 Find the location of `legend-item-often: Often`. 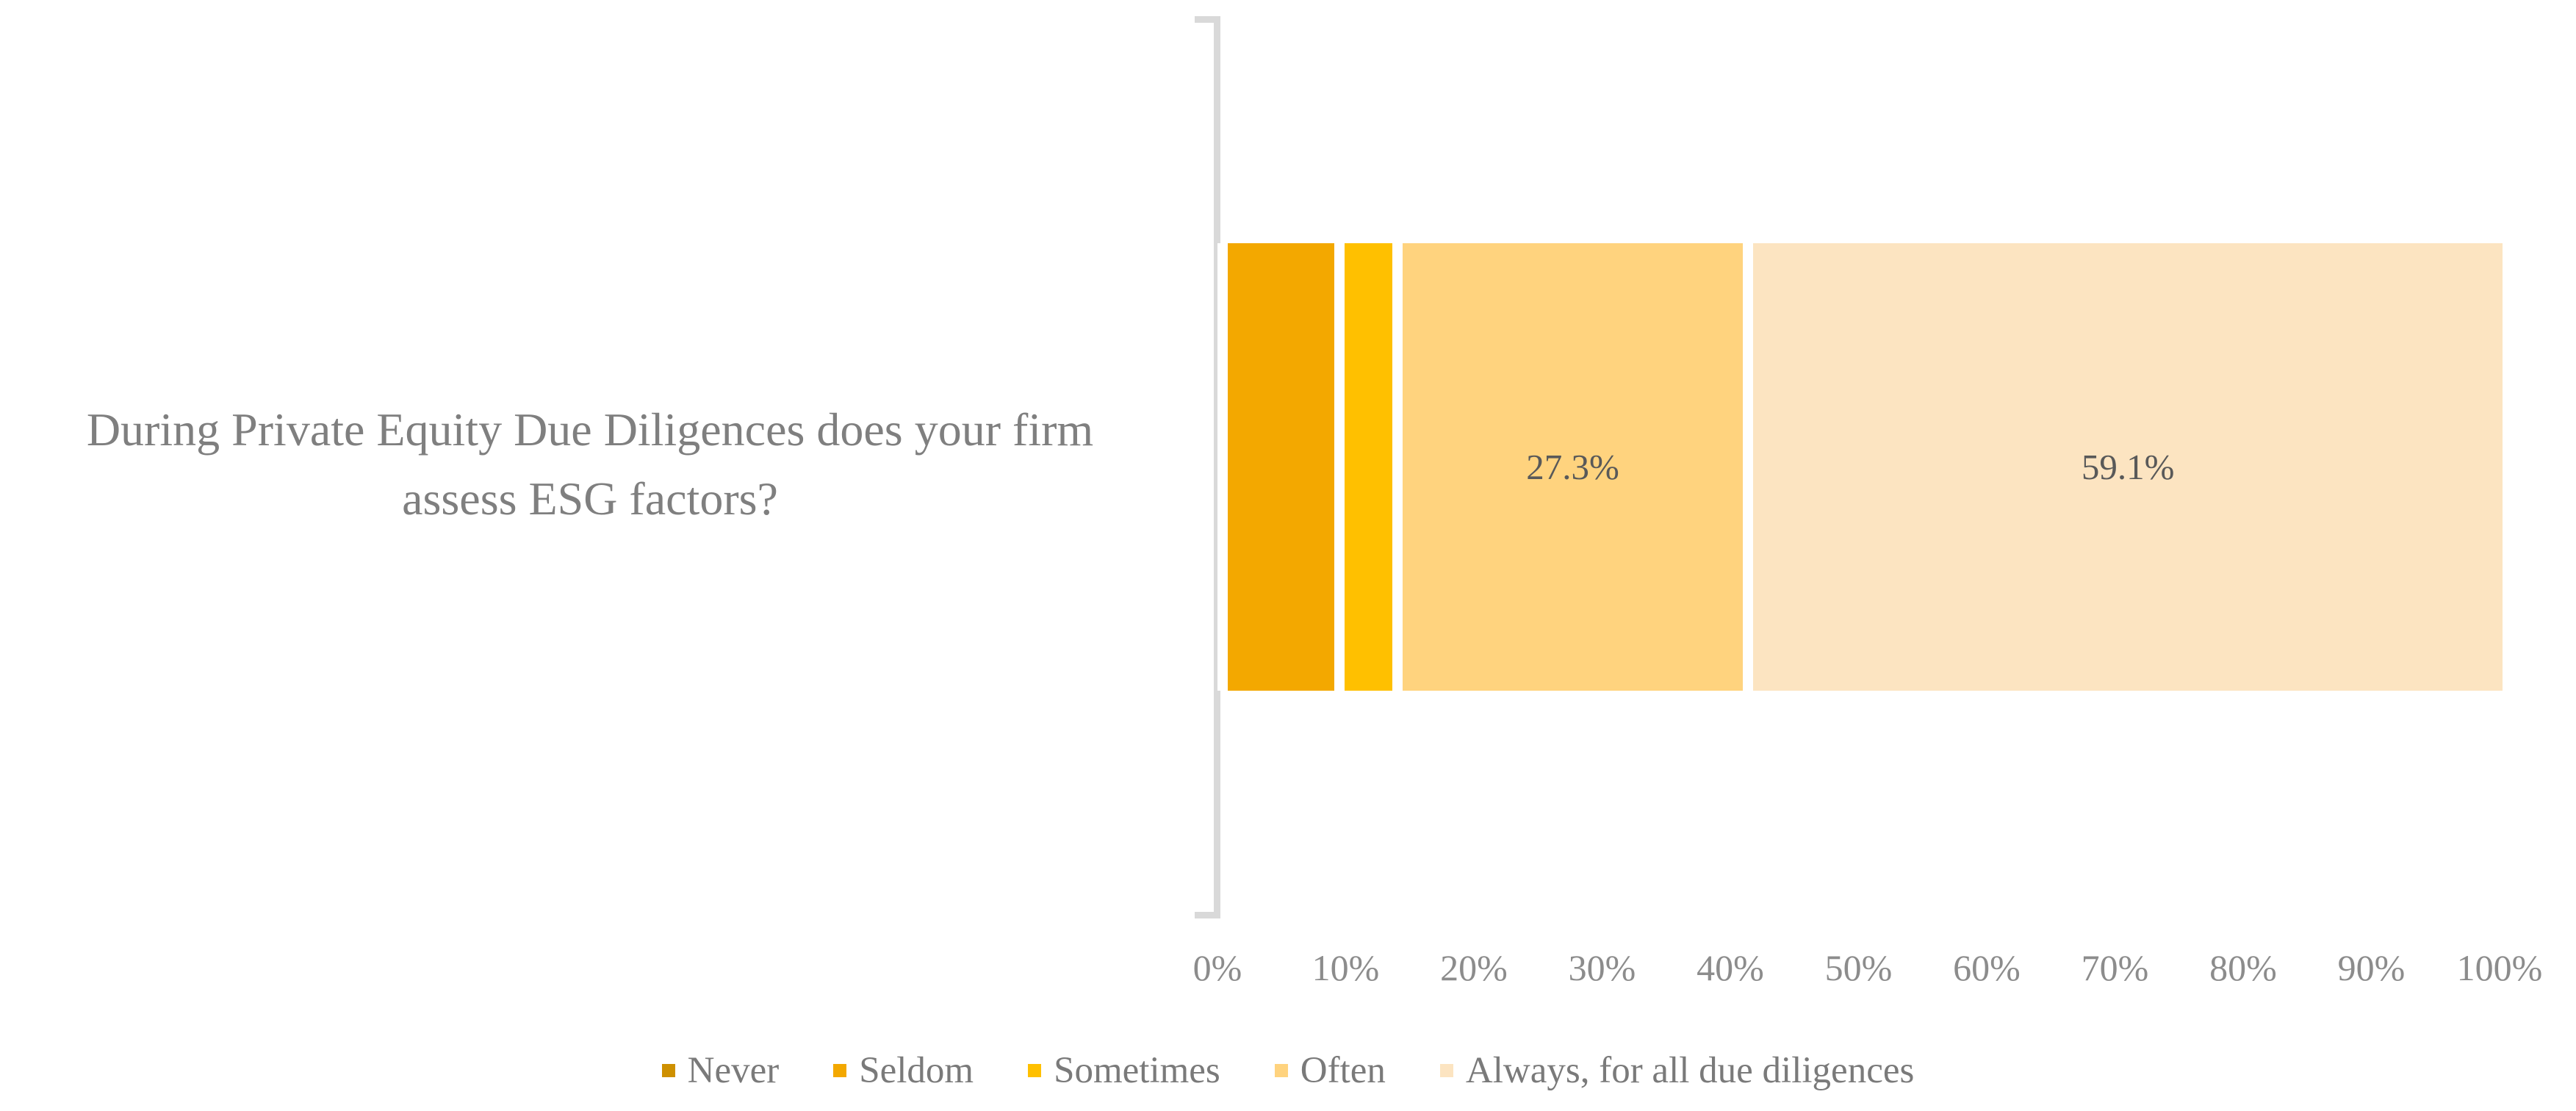

legend-item-often: Often is located at coordinates (1330, 1070).